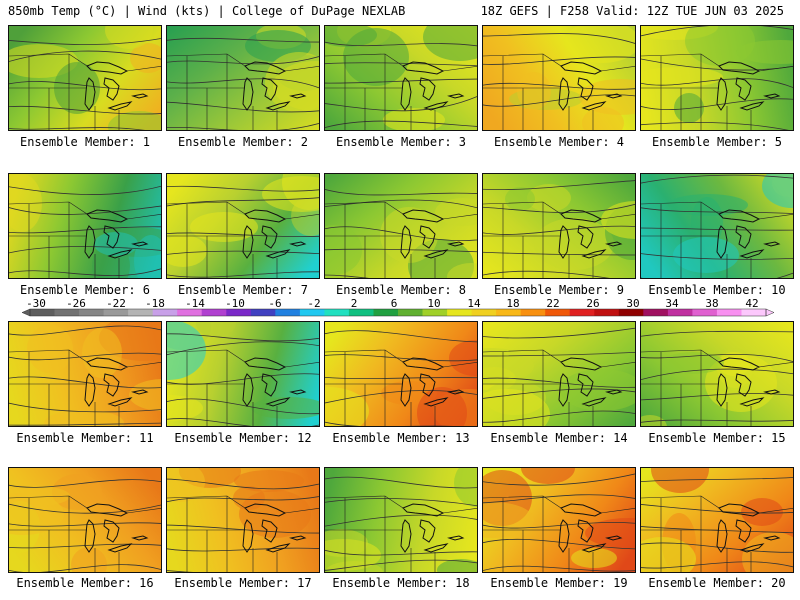 This screenshot has width=800, height=600. Describe the element at coordinates (401, 142) in the screenshot. I see `ensemble-member-label: Ensemble Member: 3` at that location.